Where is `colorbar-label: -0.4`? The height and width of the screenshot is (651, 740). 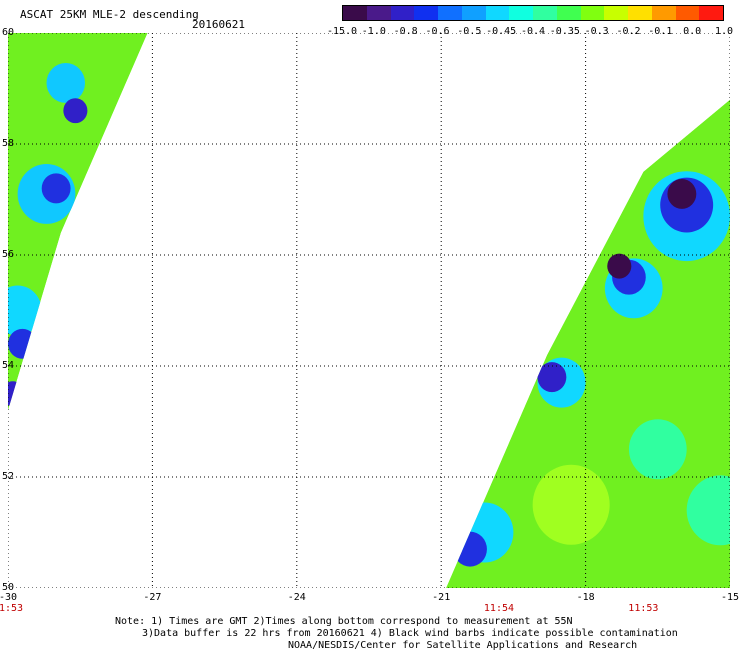
colorbar-label: -0.4 is located at coordinates (533, 31).